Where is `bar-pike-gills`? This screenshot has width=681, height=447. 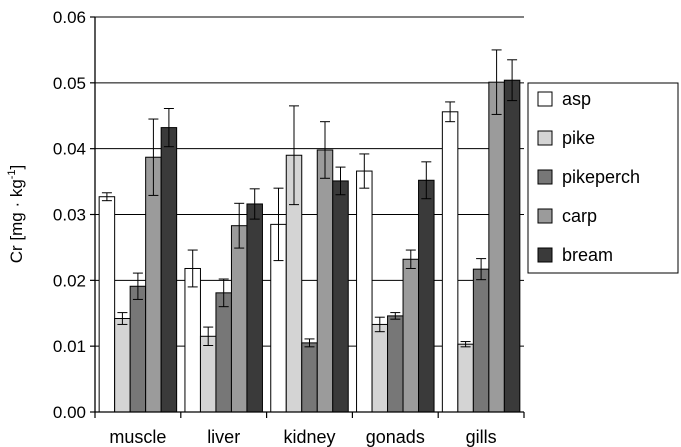
bar-pike-gills is located at coordinates (465, 378).